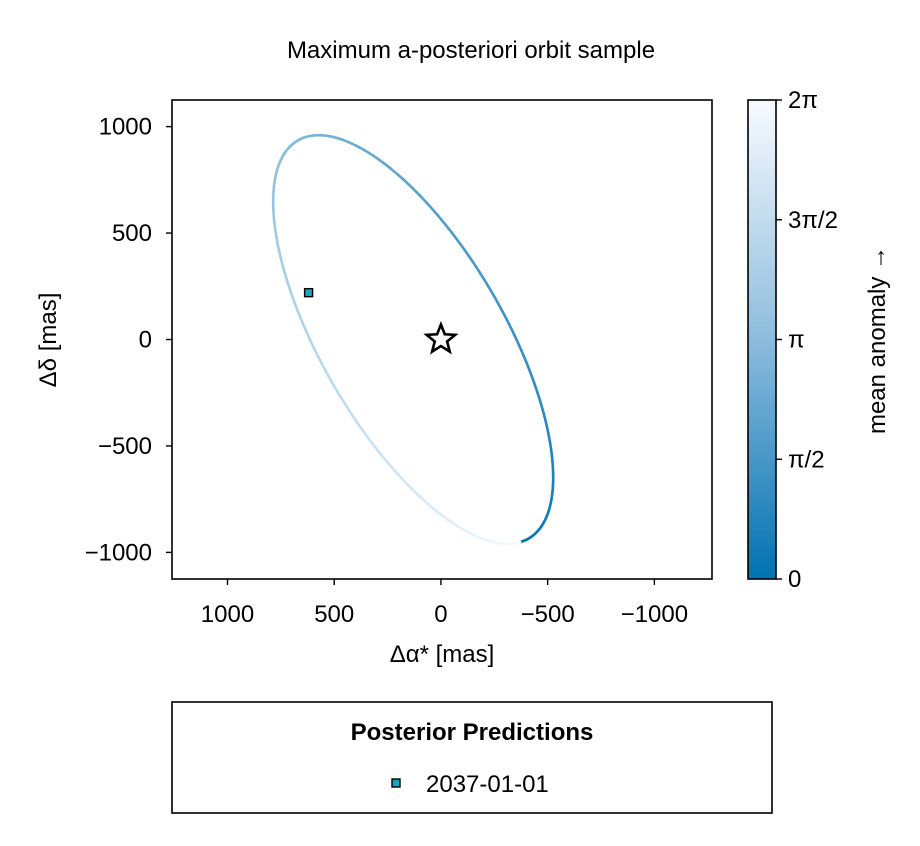  I want to click on colorbar-tick-label: 2π, so click(803, 100).